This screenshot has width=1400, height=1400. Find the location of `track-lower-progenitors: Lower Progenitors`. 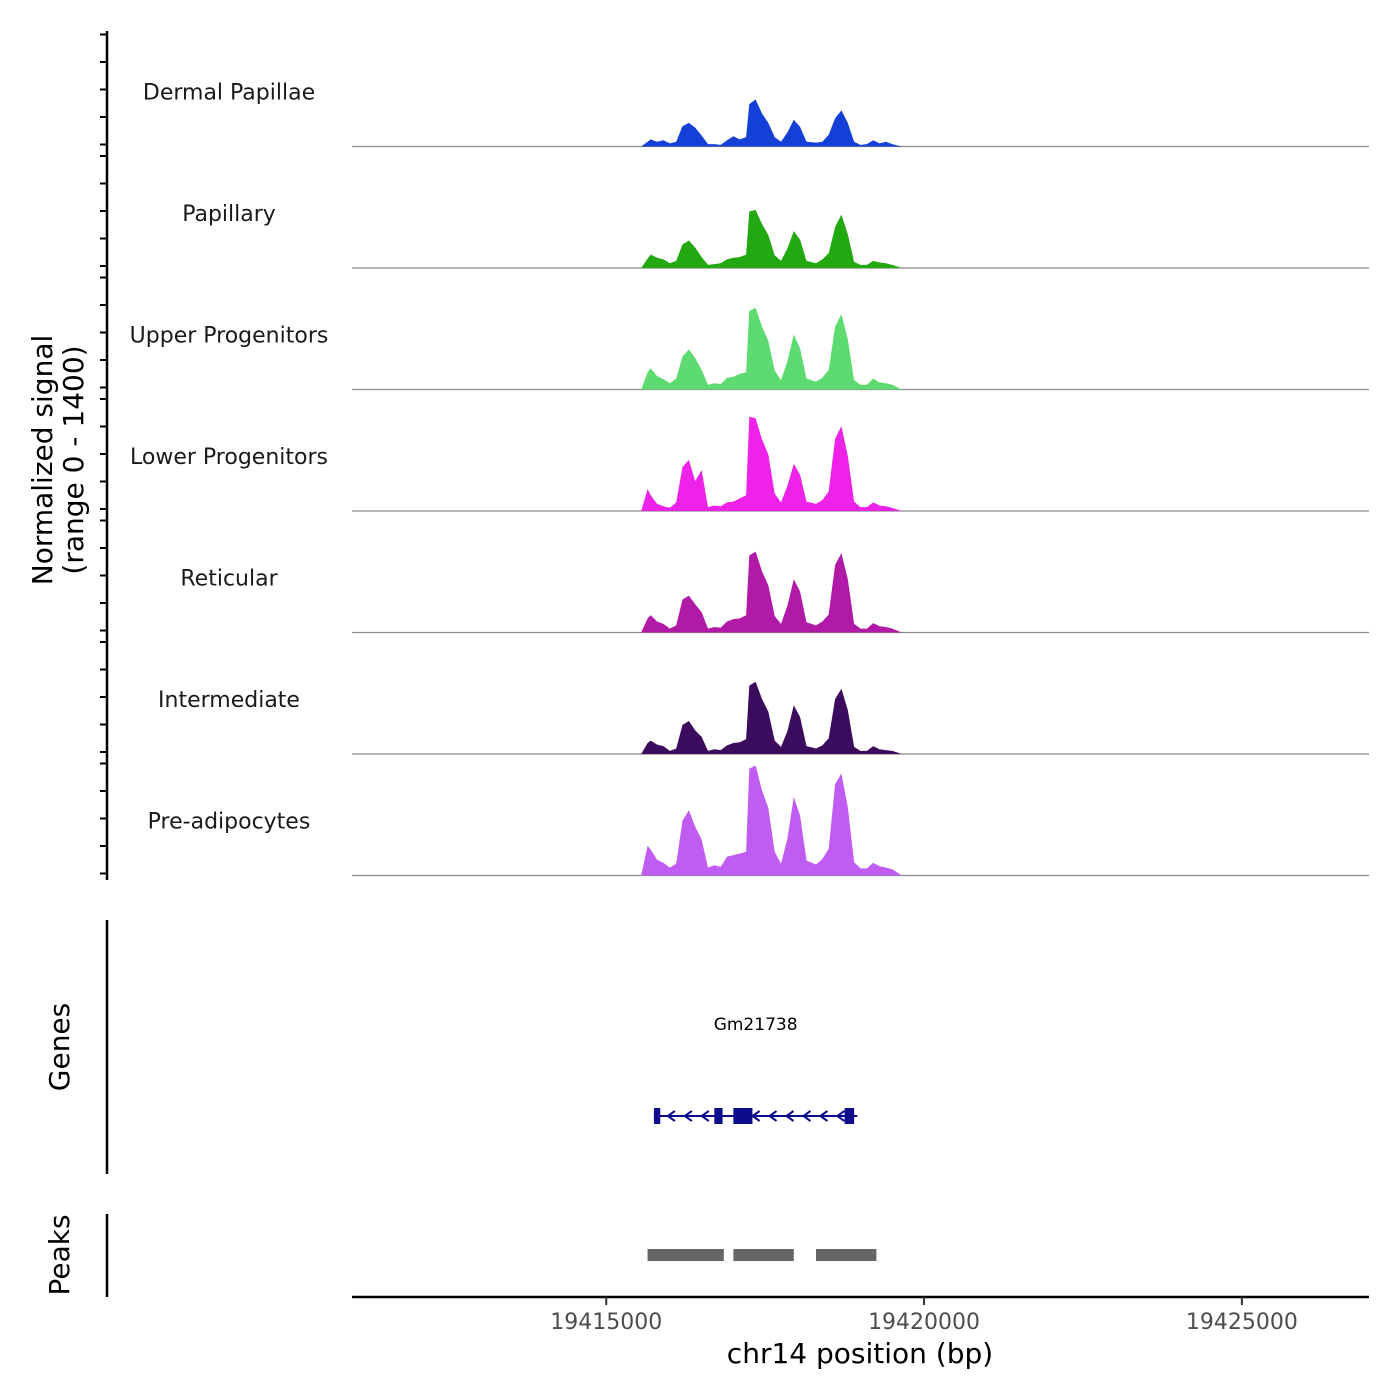

track-lower-progenitors: Lower Progenitors is located at coordinates (749, 464).